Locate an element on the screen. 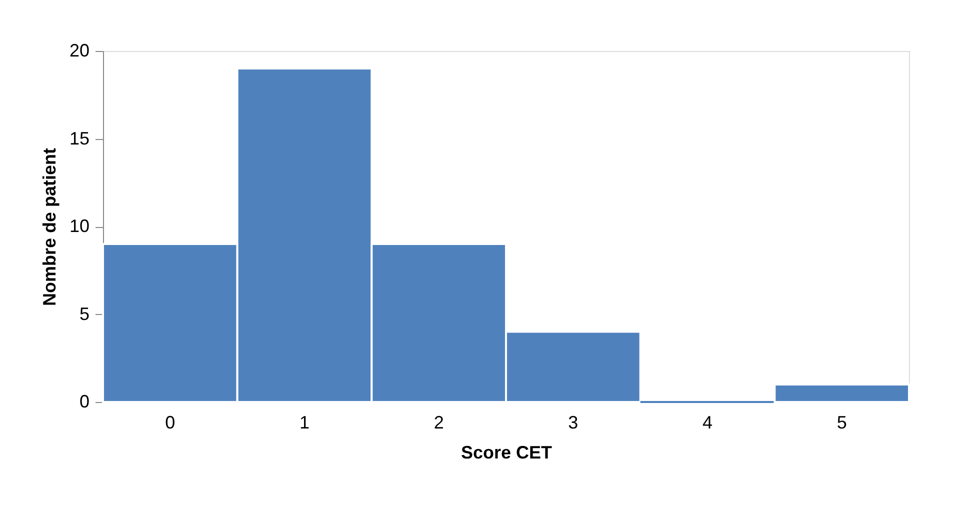 The width and height of the screenshot is (976, 526). x-tick-label: 1 is located at coordinates (304, 422).